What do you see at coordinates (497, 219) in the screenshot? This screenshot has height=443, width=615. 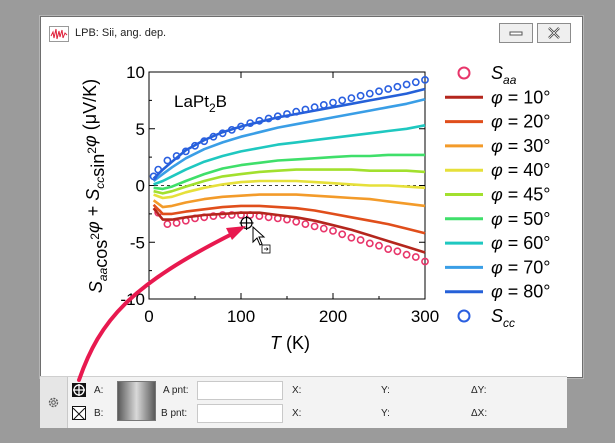 I see `legend-entry: φ = 50°` at bounding box center [497, 219].